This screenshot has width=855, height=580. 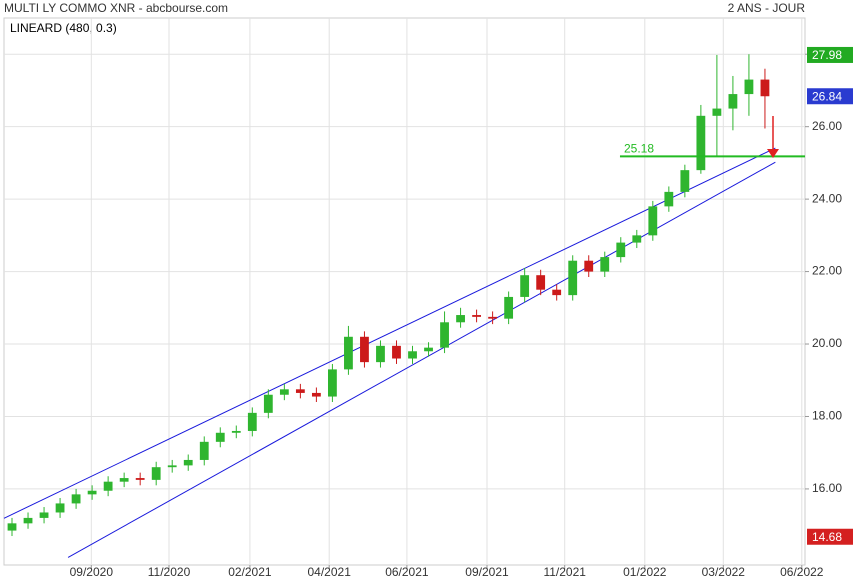 I want to click on x-tick-label: 06/2022, so click(x=802, y=572).